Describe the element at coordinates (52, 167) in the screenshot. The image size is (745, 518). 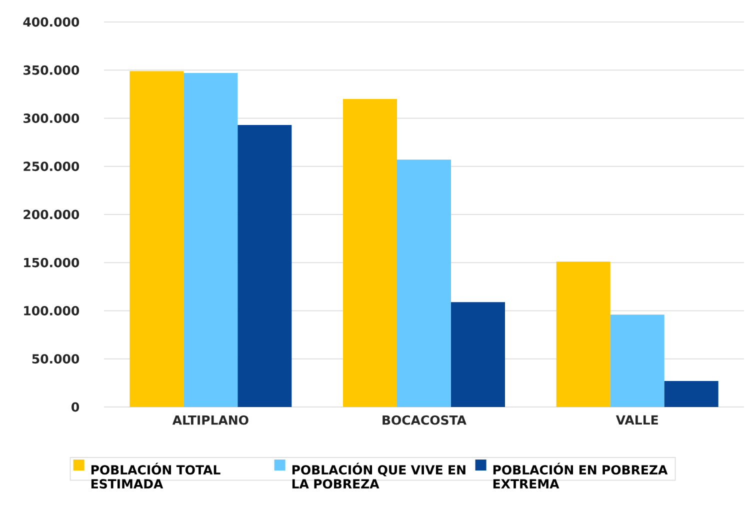
I see `y-tick-label: 250.000` at that location.